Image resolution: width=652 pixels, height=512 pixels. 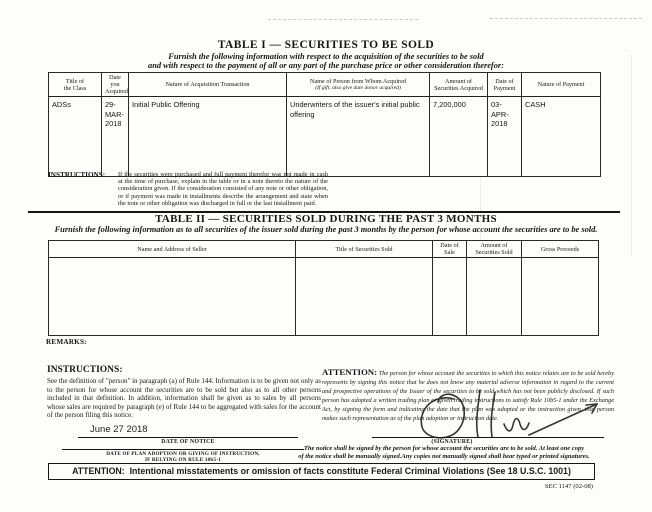 I want to click on table1-col-date-acquired: Date you Acquired, so click(x=115, y=84).